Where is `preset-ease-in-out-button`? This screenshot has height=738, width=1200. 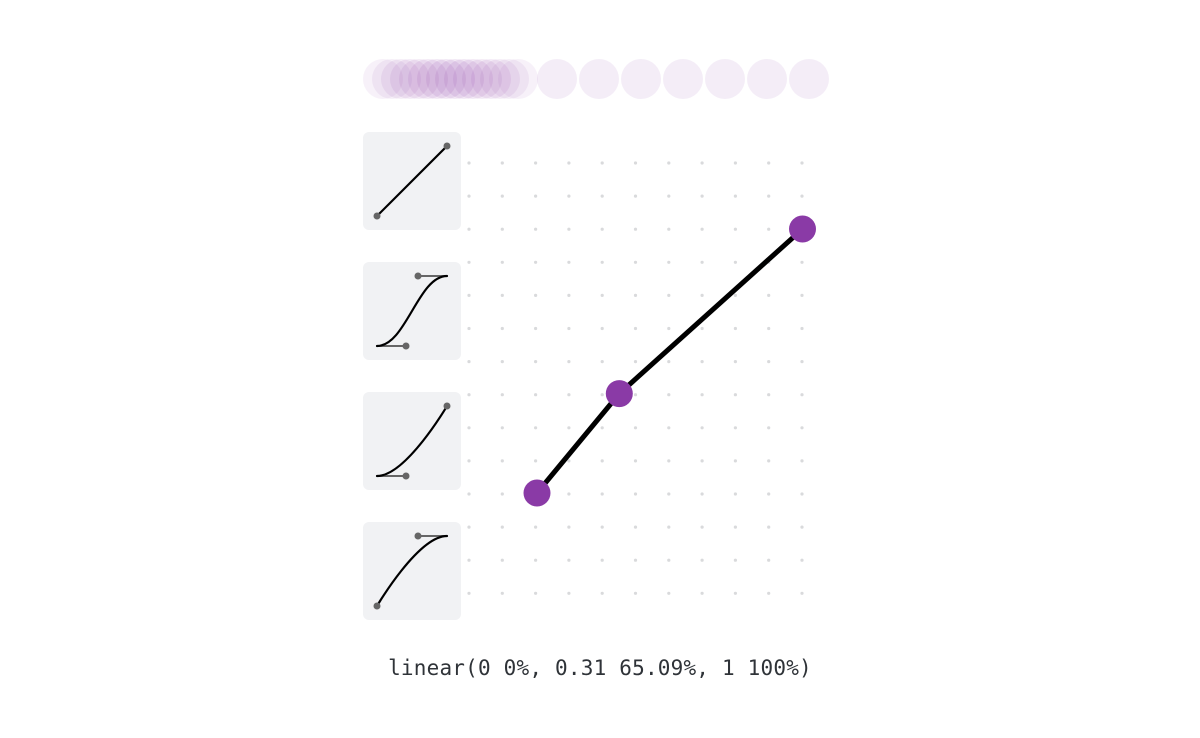 preset-ease-in-out-button is located at coordinates (412, 311).